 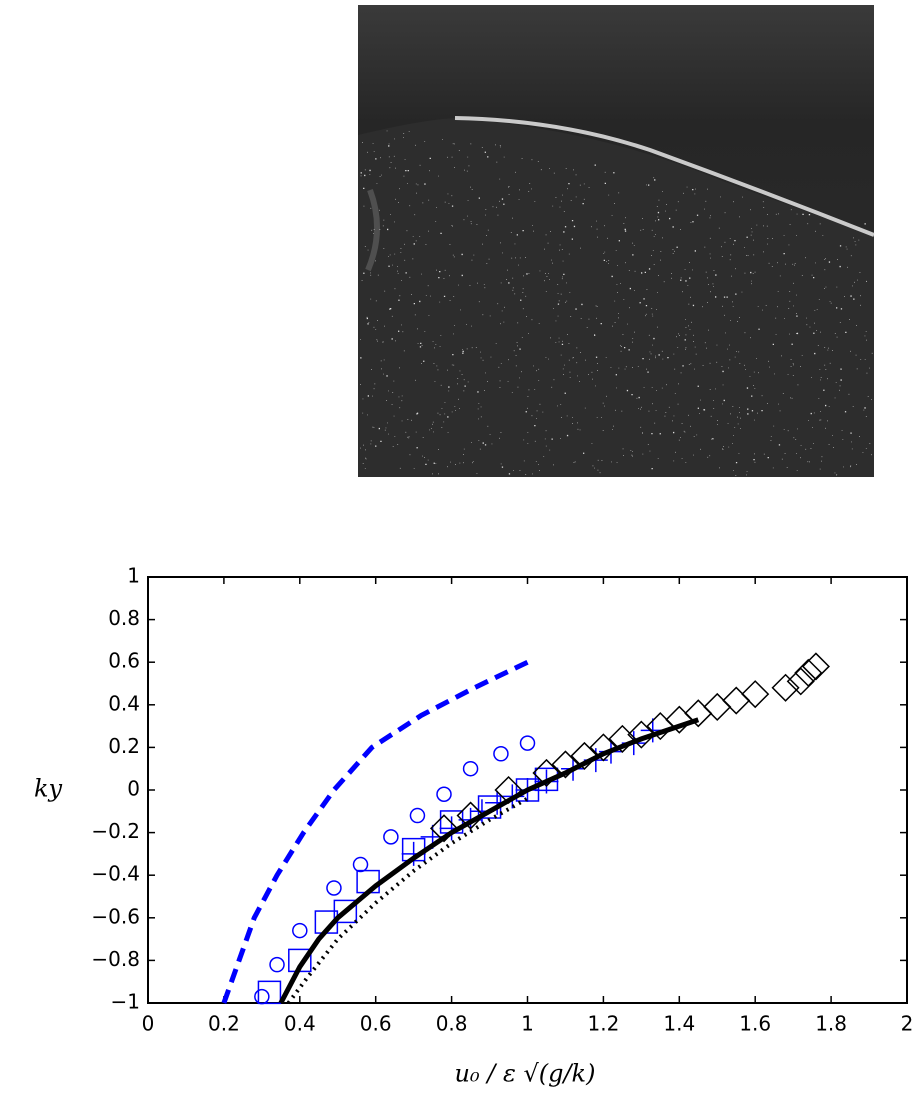 What do you see at coordinates (124, 618) in the screenshot?
I see `y-tick-label: 0.8` at bounding box center [124, 618].